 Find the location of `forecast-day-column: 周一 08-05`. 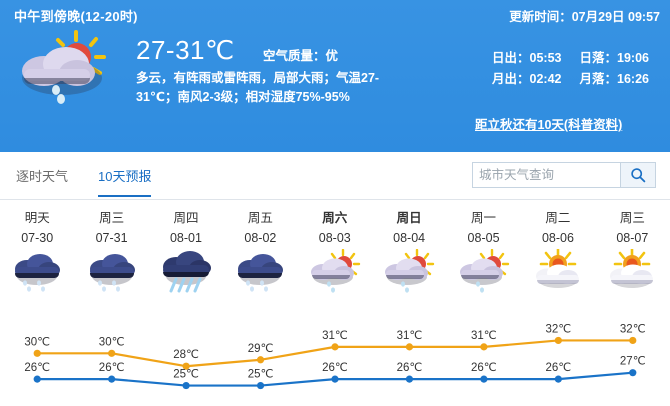

forecast-day-column: 周一 08-05 is located at coordinates (483, 252).